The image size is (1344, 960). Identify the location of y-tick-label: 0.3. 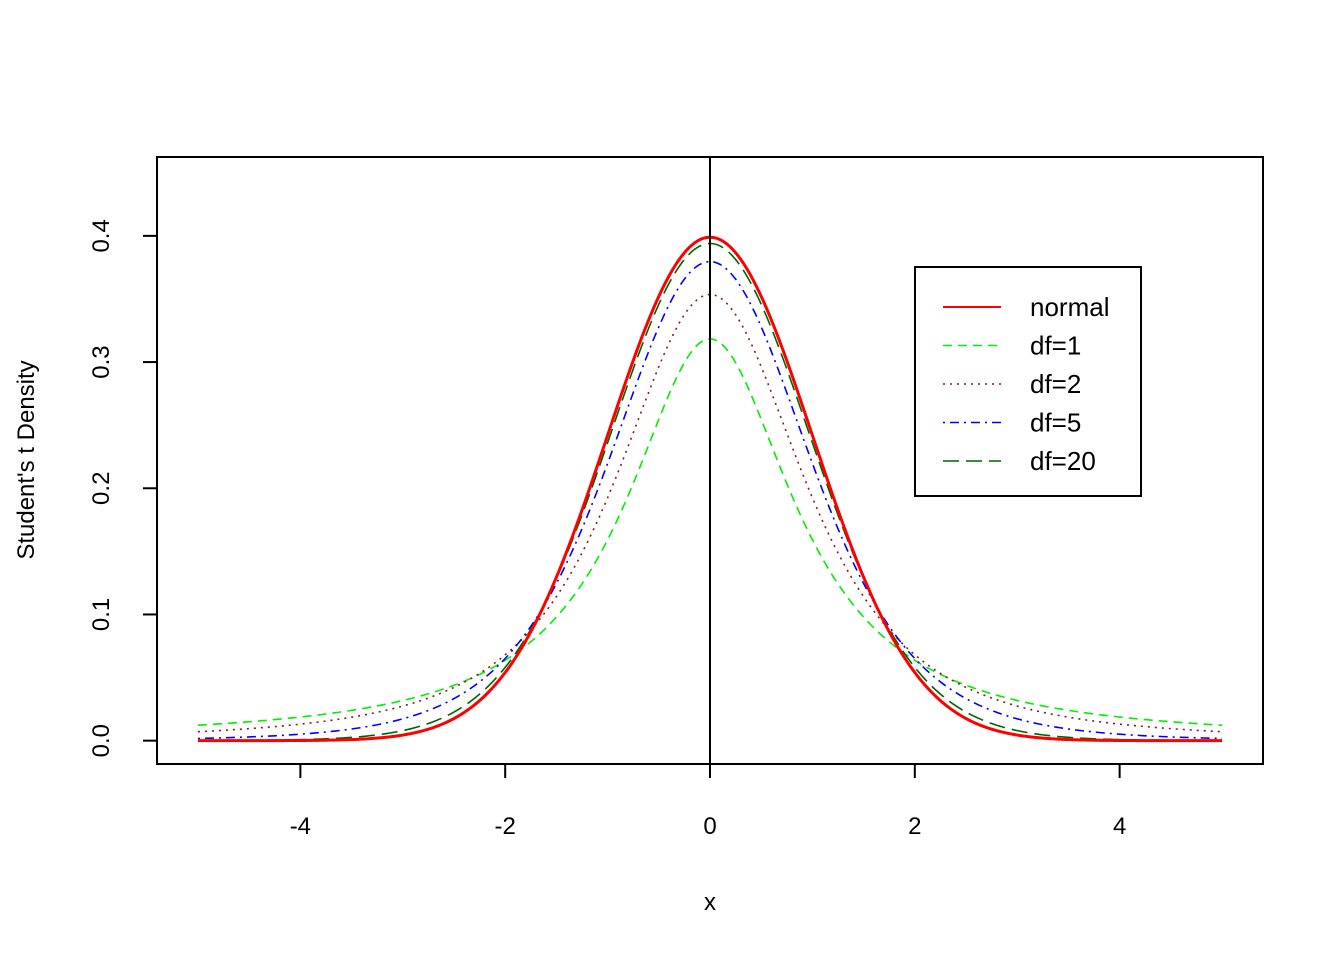
(101, 361).